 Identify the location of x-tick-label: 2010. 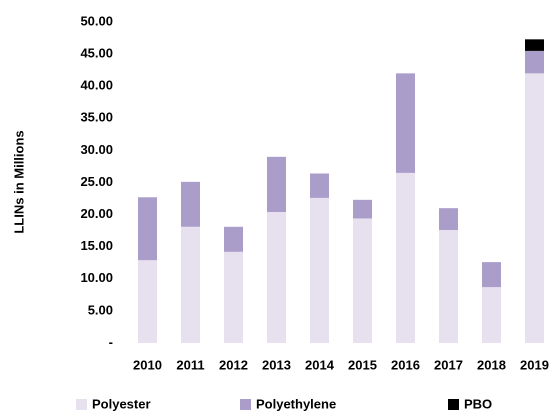
(147, 364).